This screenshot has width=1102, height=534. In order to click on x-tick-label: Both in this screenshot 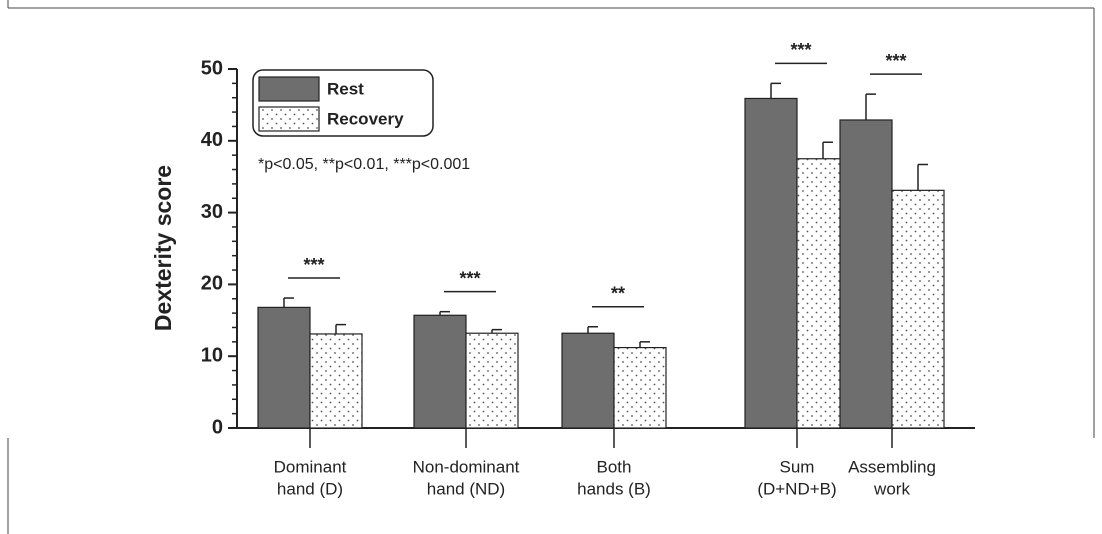, I will do `click(614, 466)`.